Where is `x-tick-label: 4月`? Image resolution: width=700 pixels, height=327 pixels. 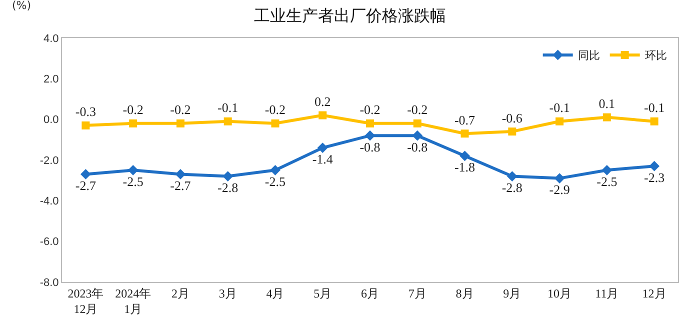
x-tick-label: 4月 is located at coordinates (275, 293).